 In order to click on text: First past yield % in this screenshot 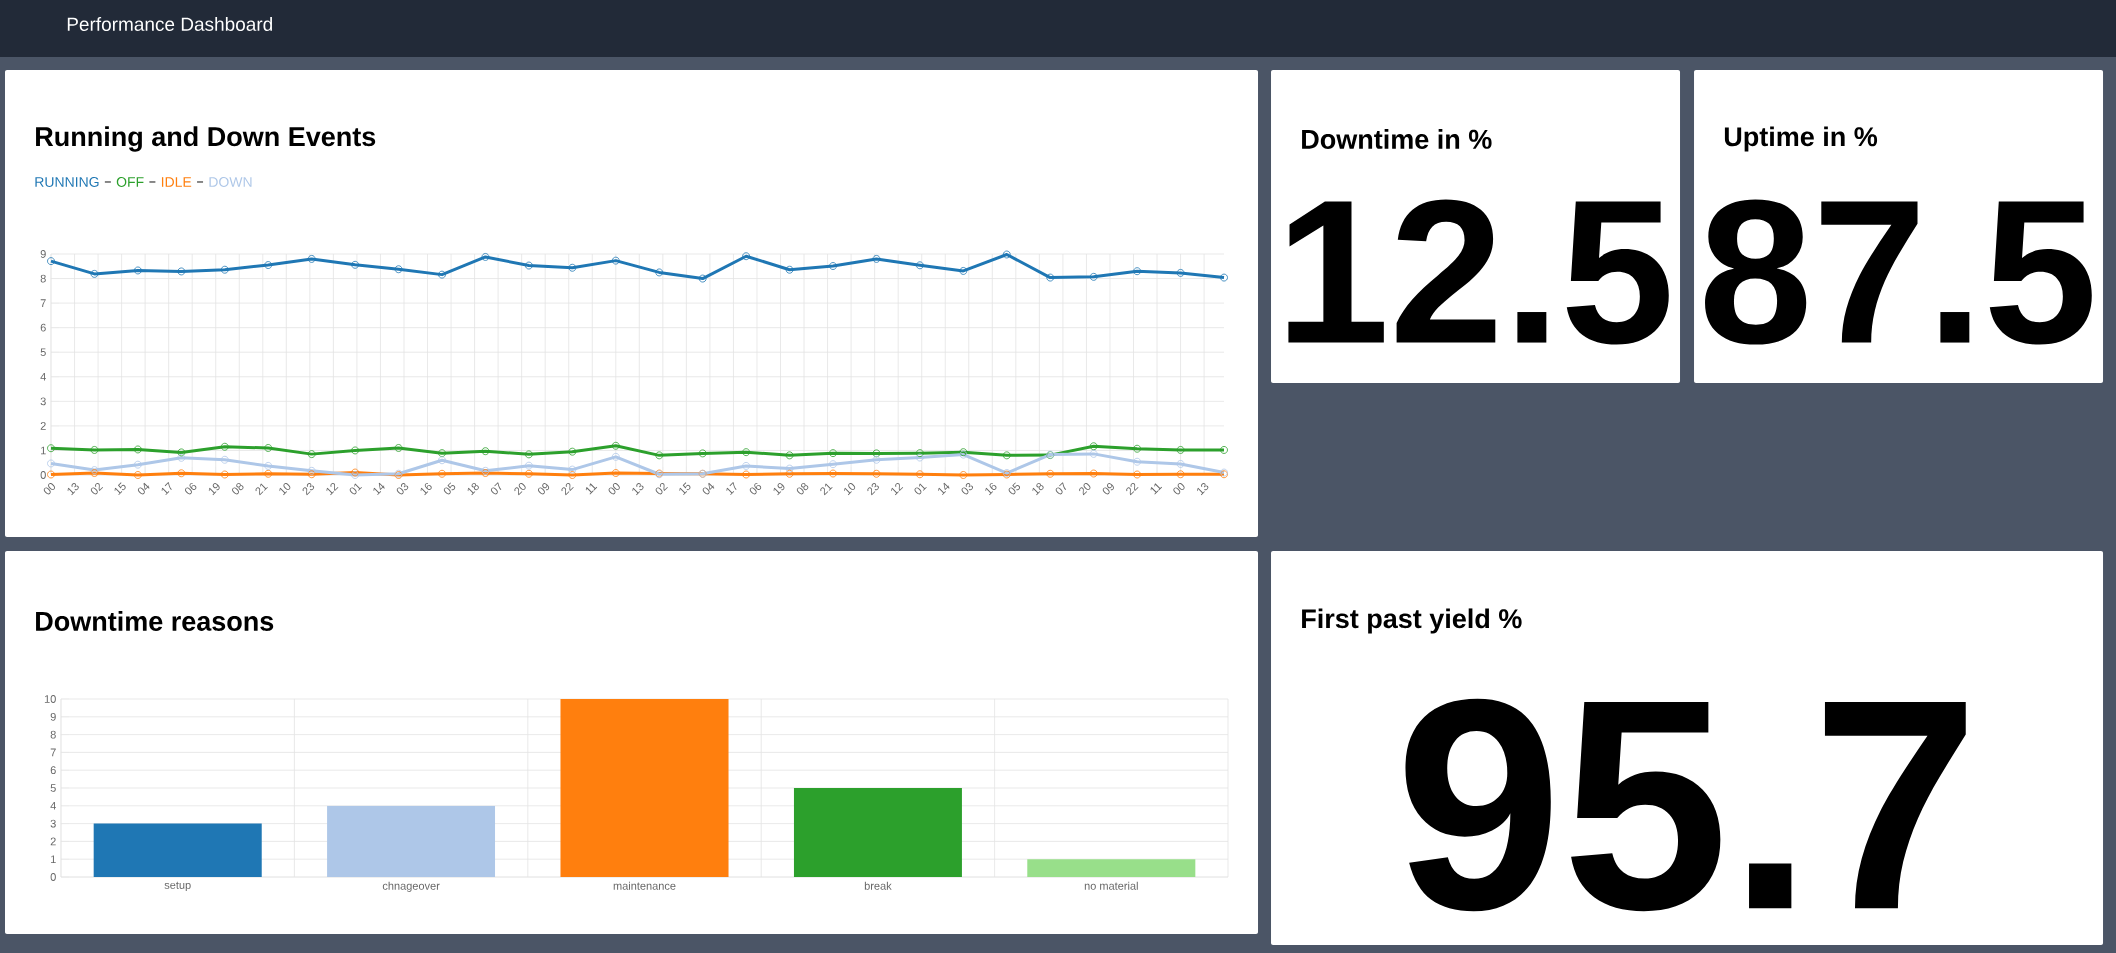, I will do `click(1412, 621)`.